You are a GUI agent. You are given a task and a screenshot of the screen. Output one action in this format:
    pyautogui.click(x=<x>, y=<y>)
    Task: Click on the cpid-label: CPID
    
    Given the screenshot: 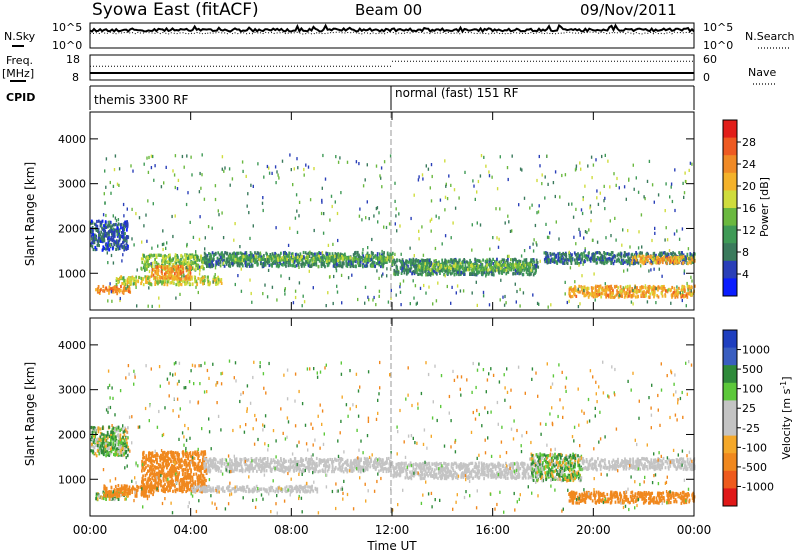 What is the action you would take?
    pyautogui.click(x=20, y=97)
    